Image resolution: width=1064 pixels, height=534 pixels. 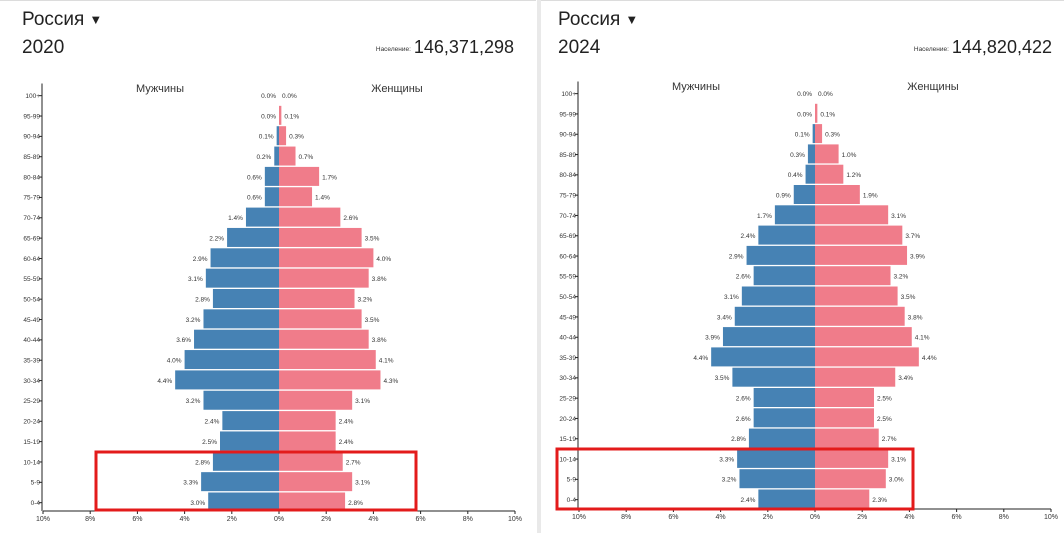 What do you see at coordinates (383, 259) in the screenshot?
I see `female-value-label: 4.0%` at bounding box center [383, 259].